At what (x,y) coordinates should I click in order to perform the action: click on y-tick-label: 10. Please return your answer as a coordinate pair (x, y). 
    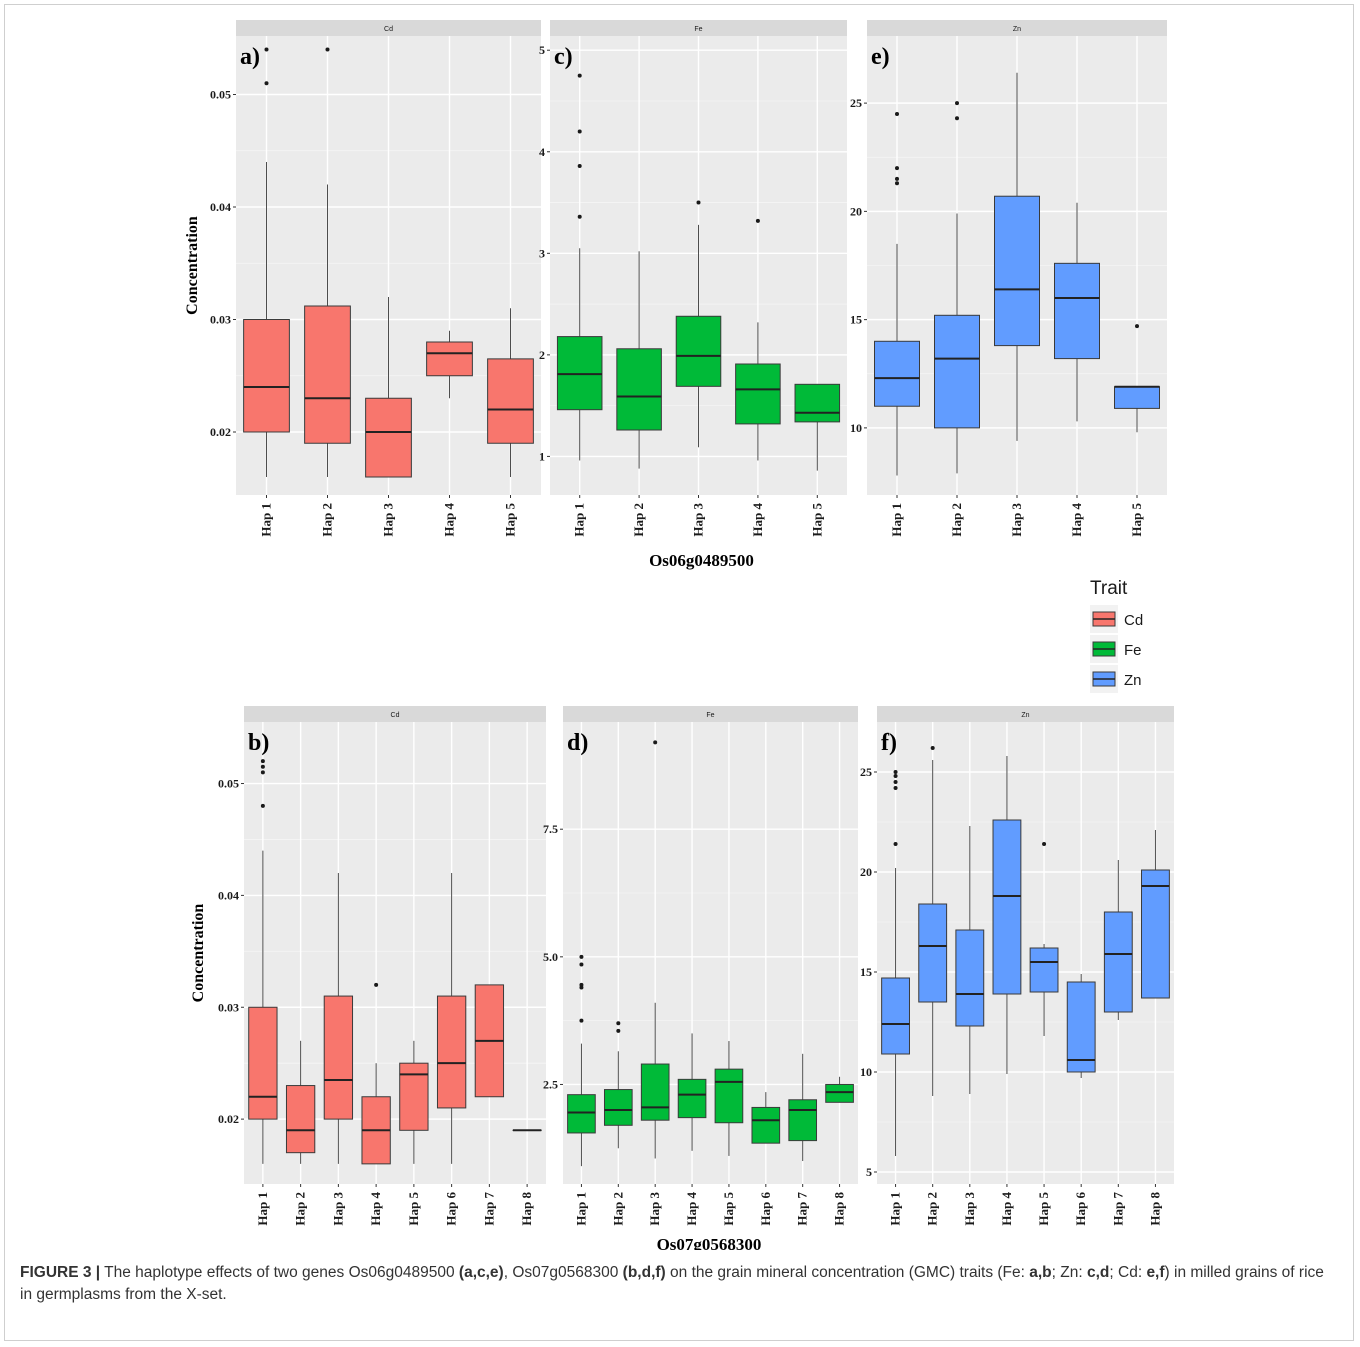
    Looking at the image, I should click on (856, 428).